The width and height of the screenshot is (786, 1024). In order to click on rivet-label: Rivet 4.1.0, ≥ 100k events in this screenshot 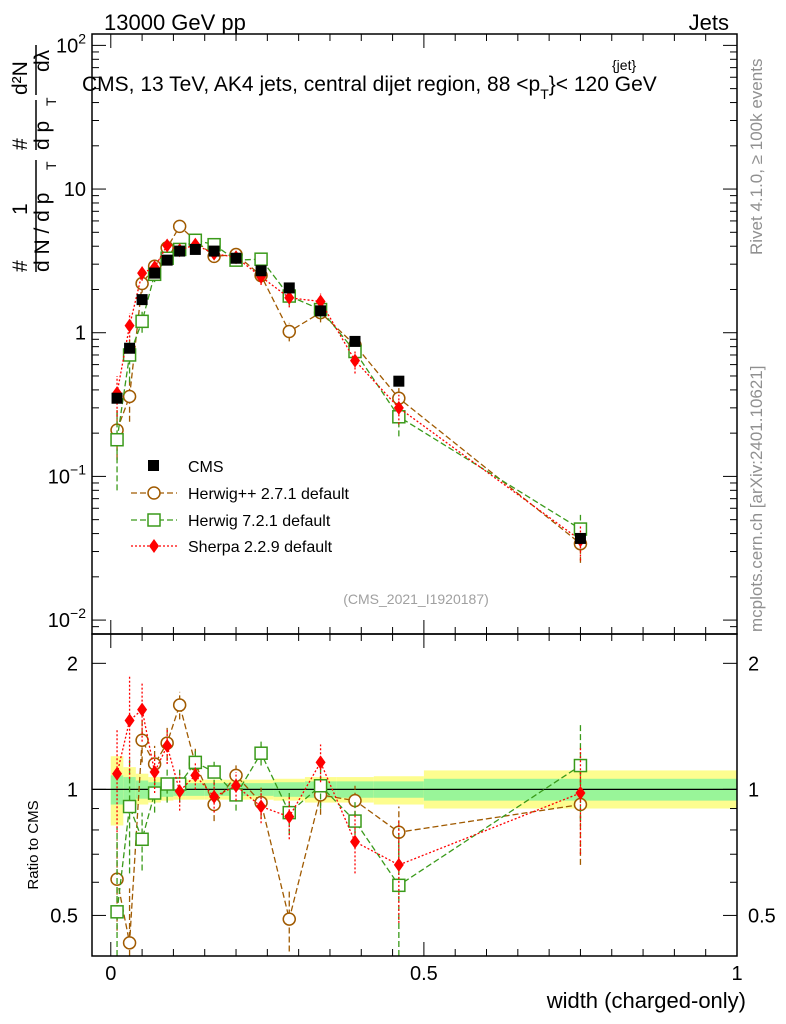, I will do `click(756, 157)`.